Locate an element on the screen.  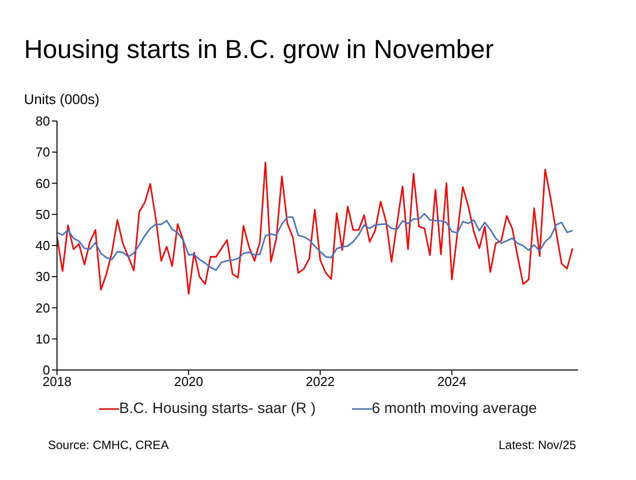
y-tick-label: 20 is located at coordinates (43, 308).